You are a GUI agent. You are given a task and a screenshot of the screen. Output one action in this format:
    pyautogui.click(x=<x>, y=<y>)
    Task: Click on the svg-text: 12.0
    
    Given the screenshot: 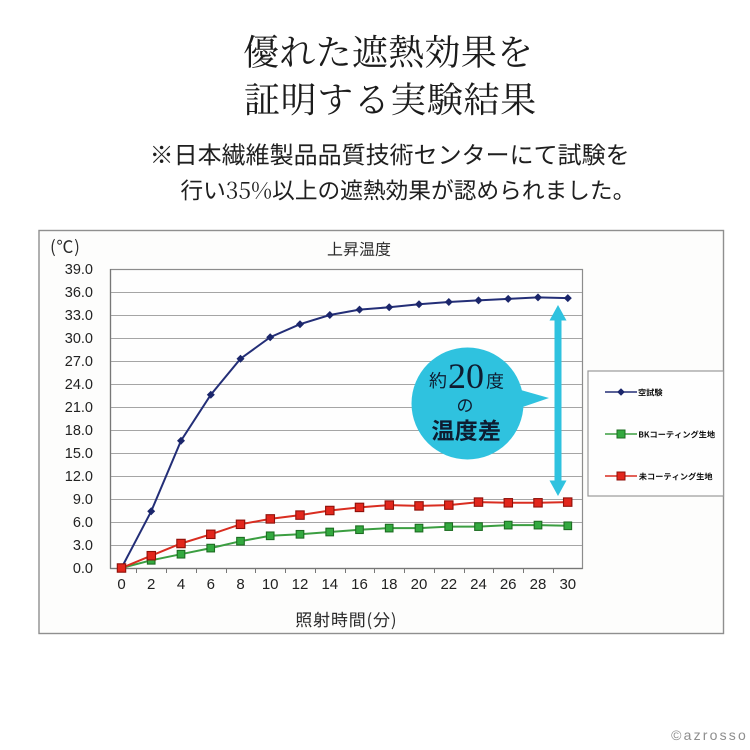 What is the action you would take?
    pyautogui.click(x=79, y=477)
    